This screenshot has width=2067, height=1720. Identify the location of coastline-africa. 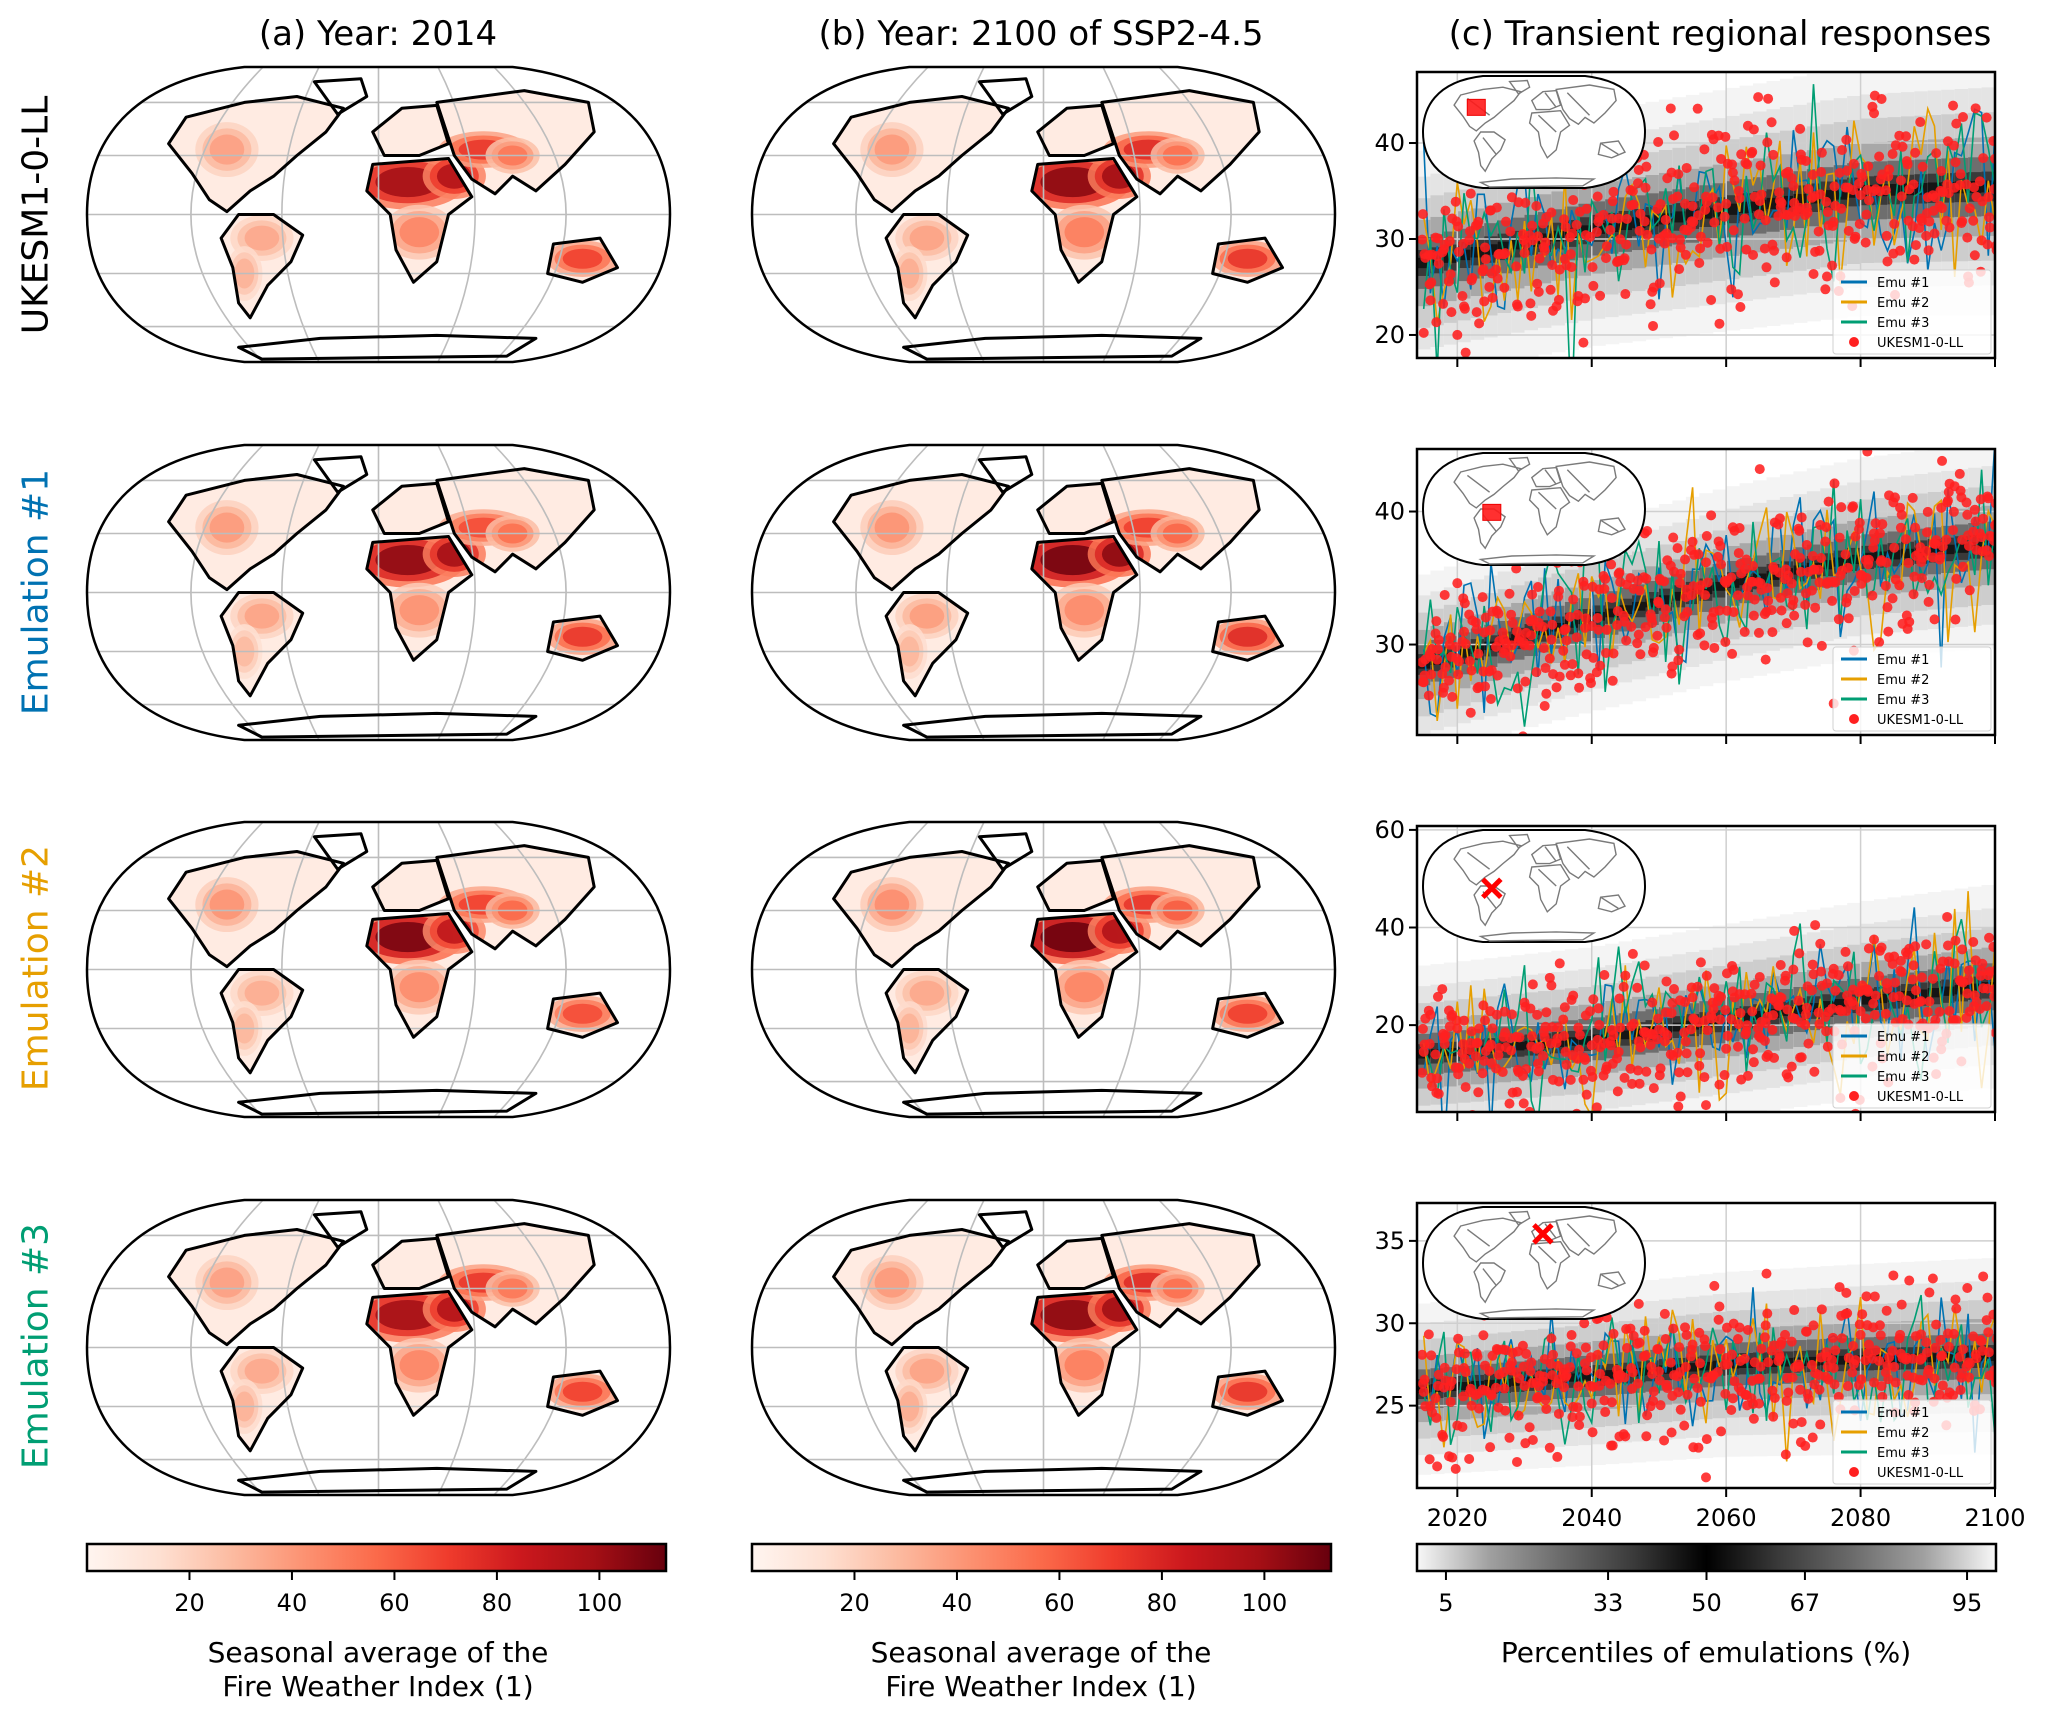
(1084, 1353).